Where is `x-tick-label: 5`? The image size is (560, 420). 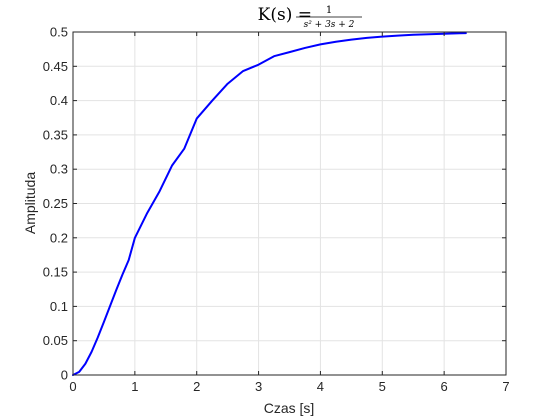 x-tick-label: 5 is located at coordinates (382, 386).